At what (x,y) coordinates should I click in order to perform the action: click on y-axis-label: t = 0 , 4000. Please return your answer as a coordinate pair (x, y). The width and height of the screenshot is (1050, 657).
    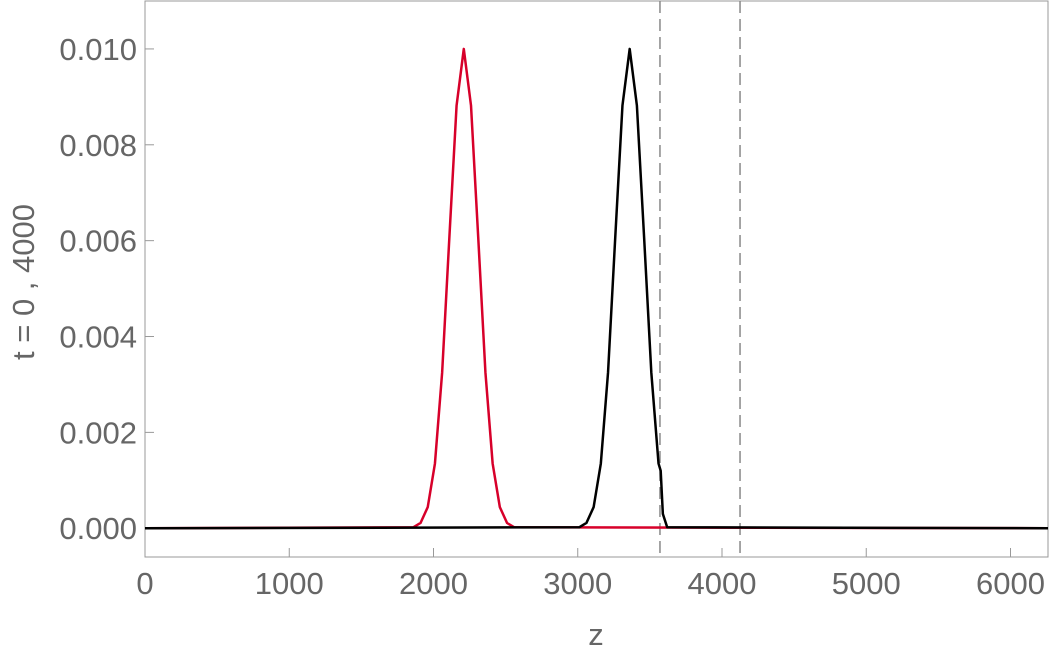
    Looking at the image, I should click on (23, 282).